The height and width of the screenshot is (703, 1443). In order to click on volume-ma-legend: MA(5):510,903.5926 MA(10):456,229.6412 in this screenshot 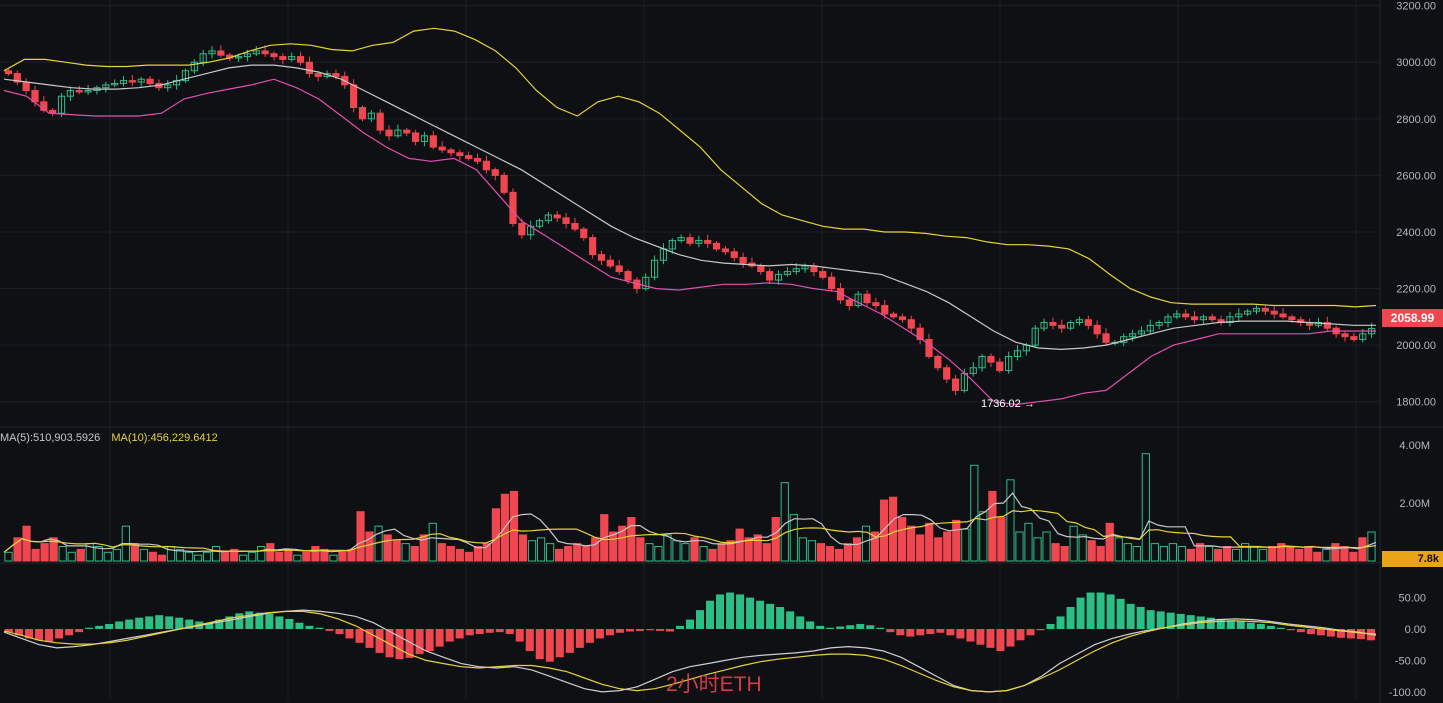, I will do `click(113, 438)`.